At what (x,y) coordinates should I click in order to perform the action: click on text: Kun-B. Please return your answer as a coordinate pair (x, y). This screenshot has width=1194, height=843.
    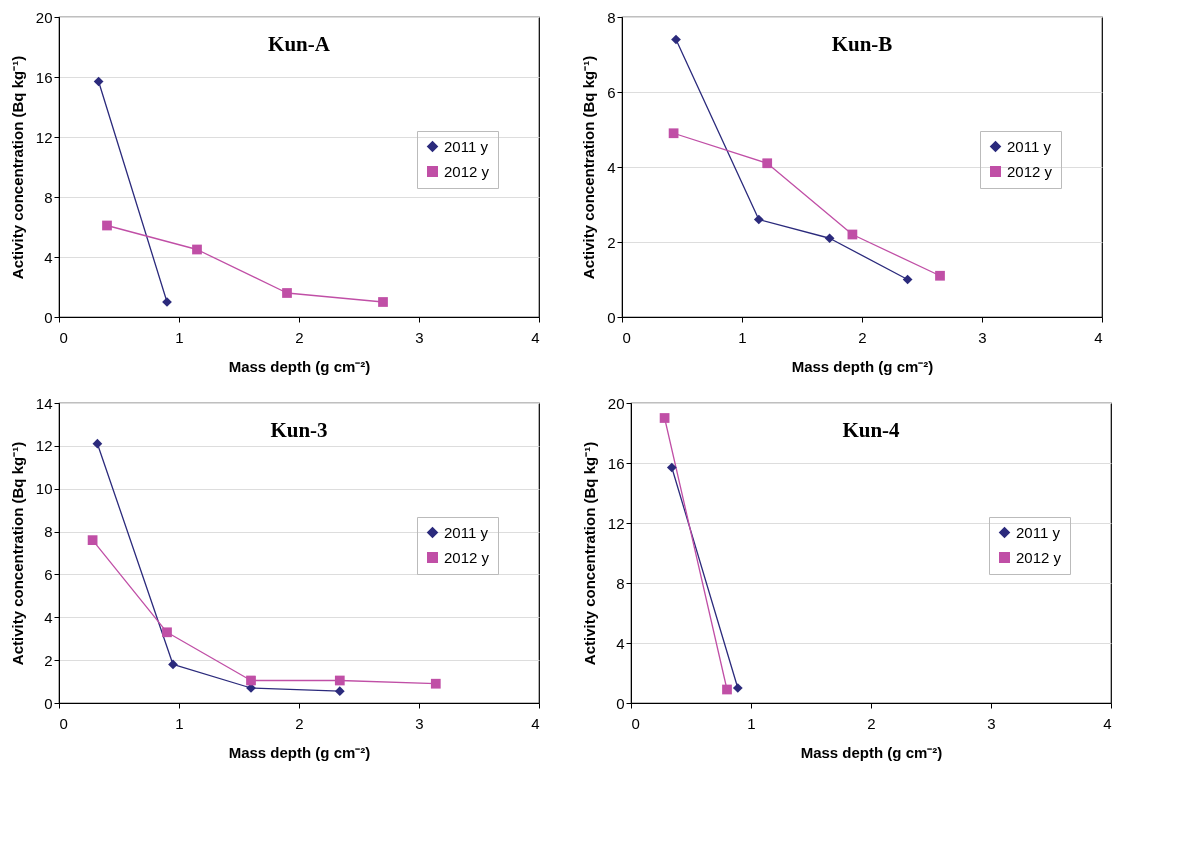
    Looking at the image, I should click on (862, 44).